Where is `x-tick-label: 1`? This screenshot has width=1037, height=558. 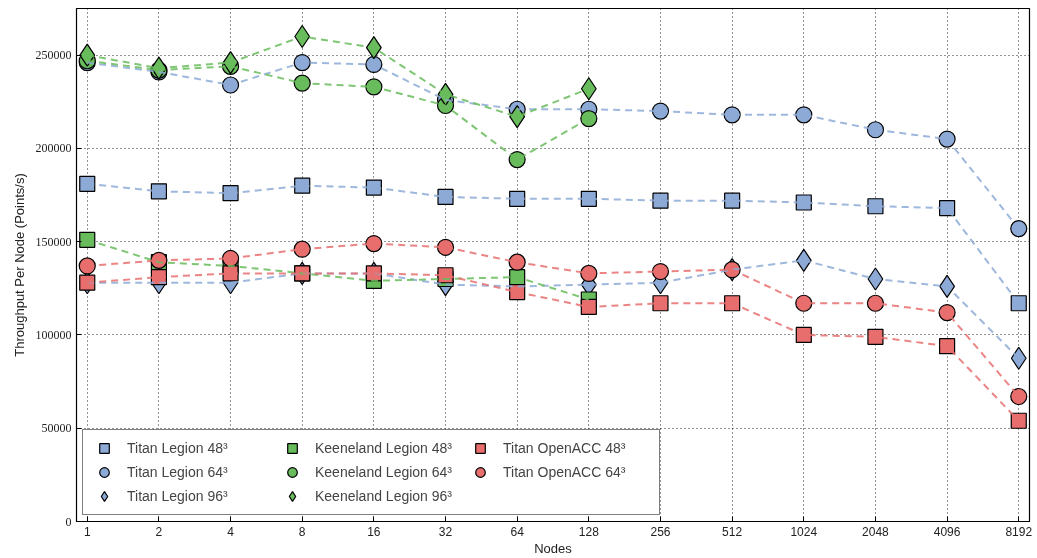 x-tick-label: 1 is located at coordinates (87, 531).